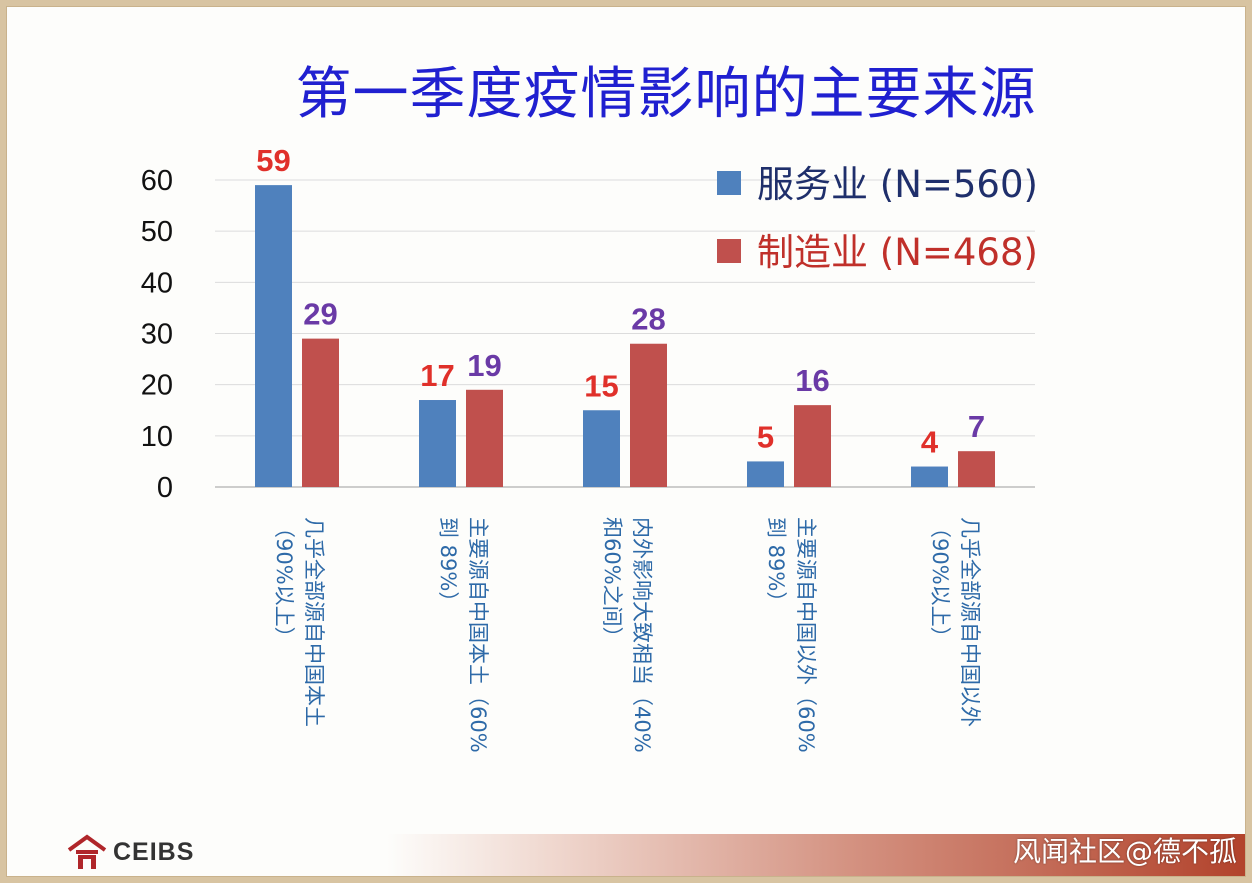 This screenshot has width=1252, height=883. Describe the element at coordinates (157, 283) in the screenshot. I see `y-tick-label: 40` at that location.